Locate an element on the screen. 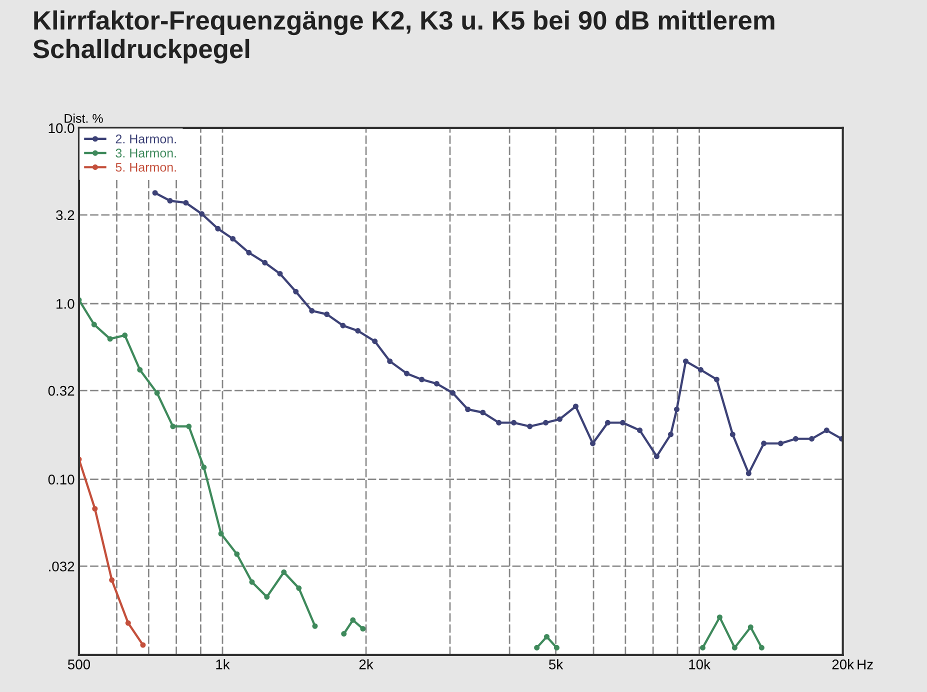 The width and height of the screenshot is (927, 692). x-tick-label: 500 is located at coordinates (79, 665).